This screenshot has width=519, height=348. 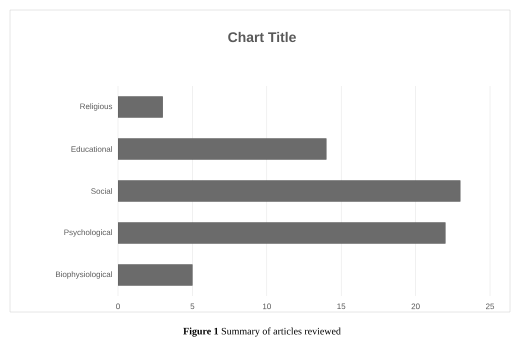 I want to click on text: Figure 1 Summary of articles reviewed, so click(x=262, y=332).